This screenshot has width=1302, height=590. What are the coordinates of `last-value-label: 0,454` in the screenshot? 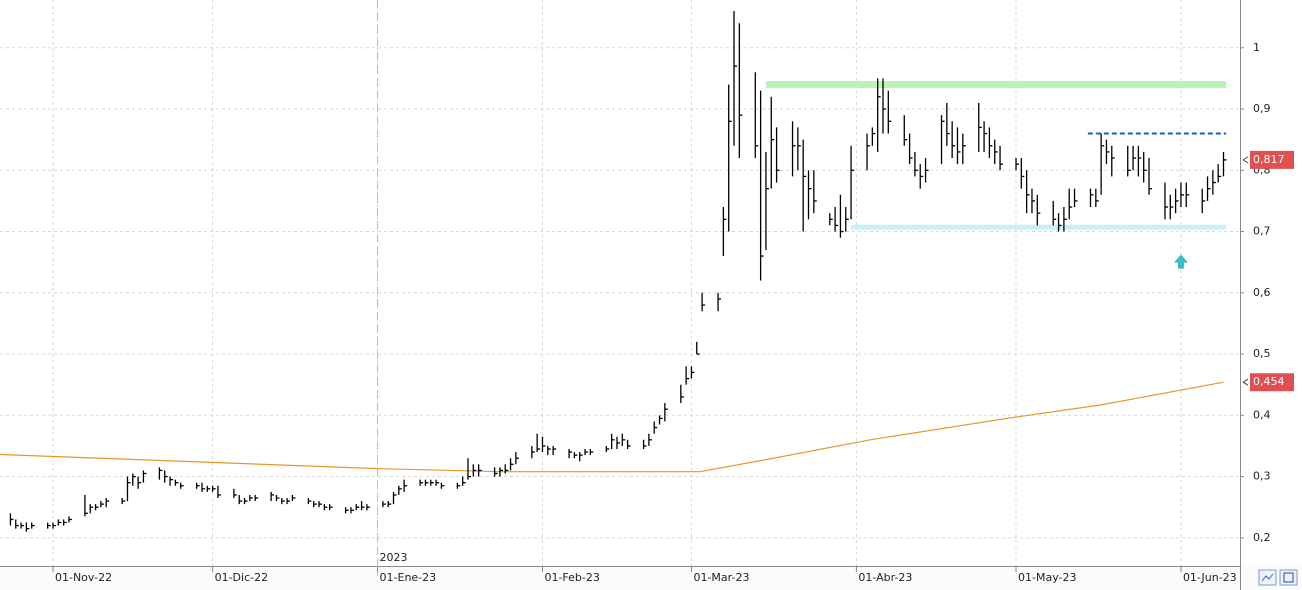 It's located at (1269, 381).